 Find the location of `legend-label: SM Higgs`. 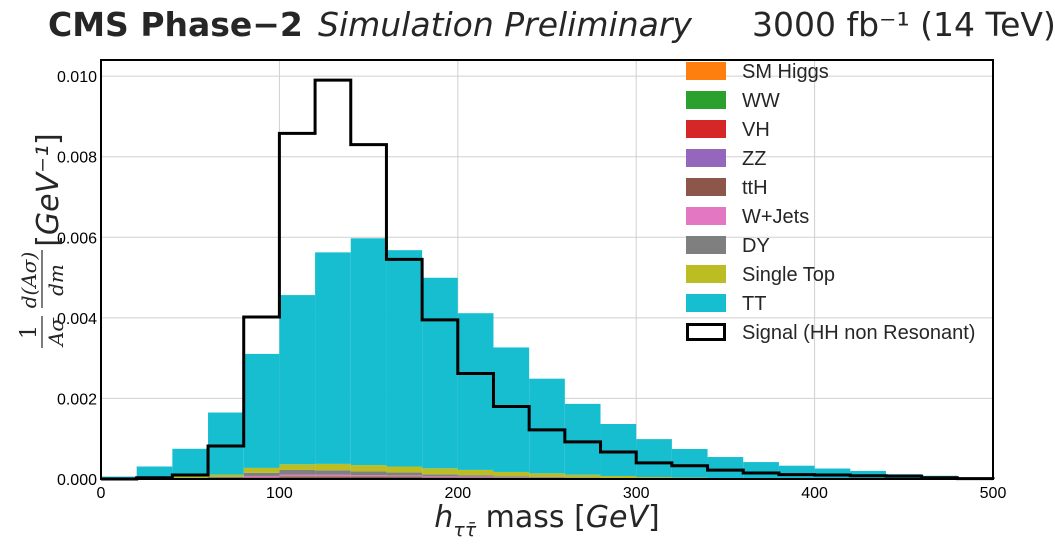

legend-label: SM Higgs is located at coordinates (785, 72).